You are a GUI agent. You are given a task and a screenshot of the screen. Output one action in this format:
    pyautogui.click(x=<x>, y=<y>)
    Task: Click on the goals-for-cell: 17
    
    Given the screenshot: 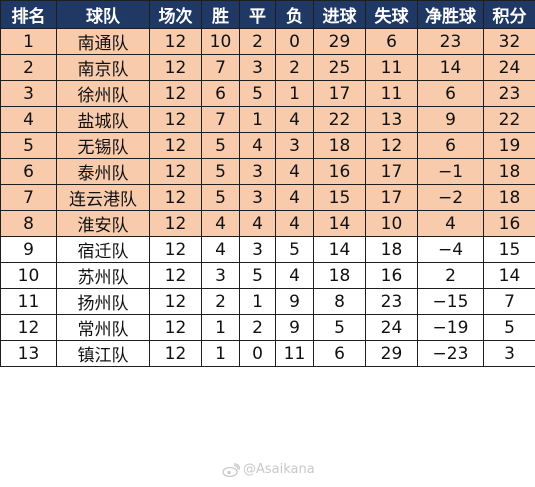 What is the action you would take?
    pyautogui.click(x=339, y=93)
    